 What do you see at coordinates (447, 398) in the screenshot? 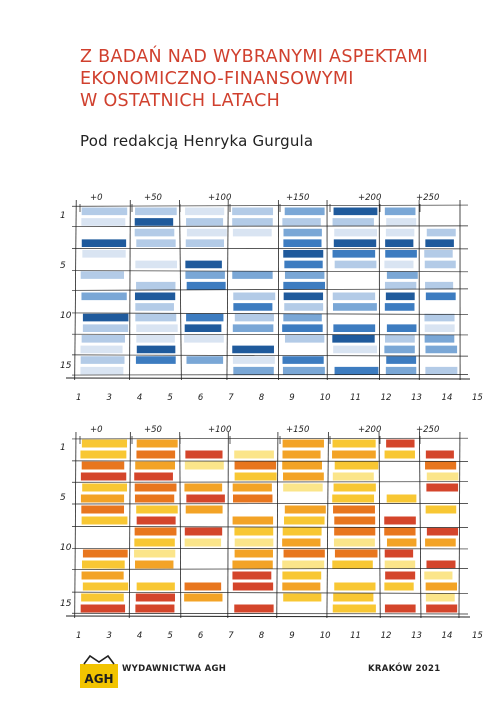
I see `bottom-axis-label: 14` at bounding box center [447, 398].